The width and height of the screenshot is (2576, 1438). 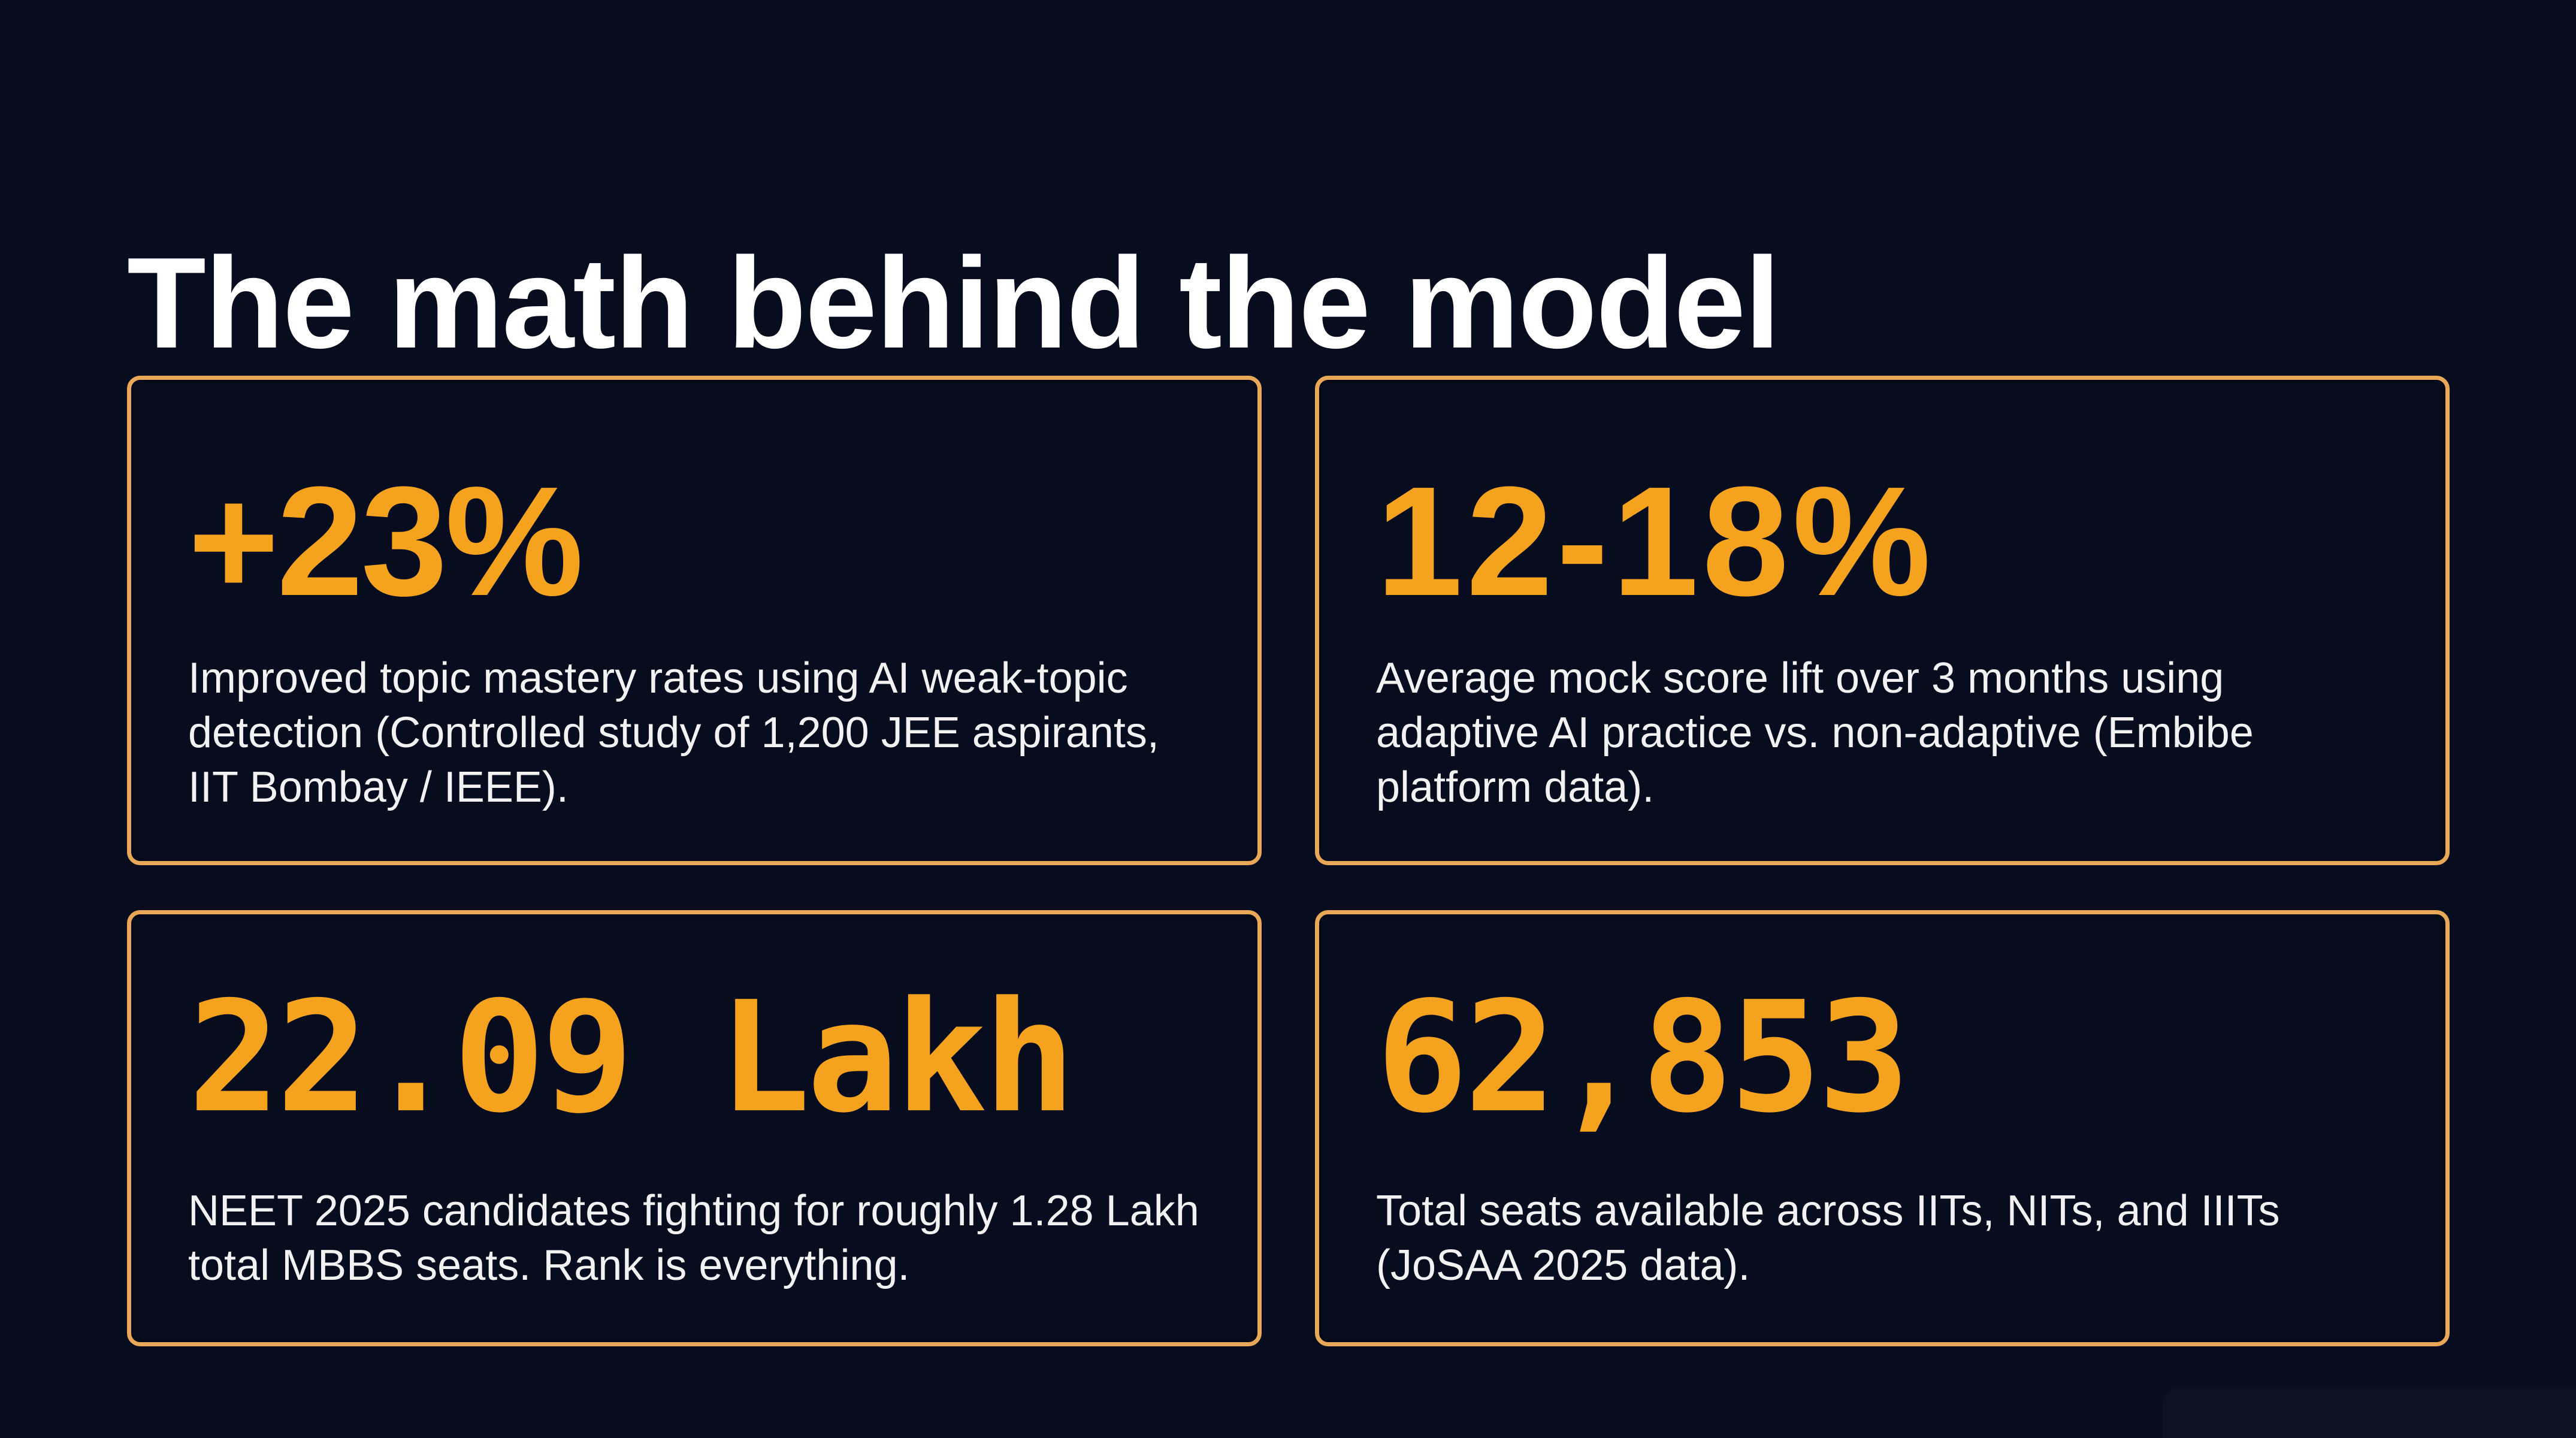 What do you see at coordinates (1643, 1058) in the screenshot?
I see `stat-value: 62,853` at bounding box center [1643, 1058].